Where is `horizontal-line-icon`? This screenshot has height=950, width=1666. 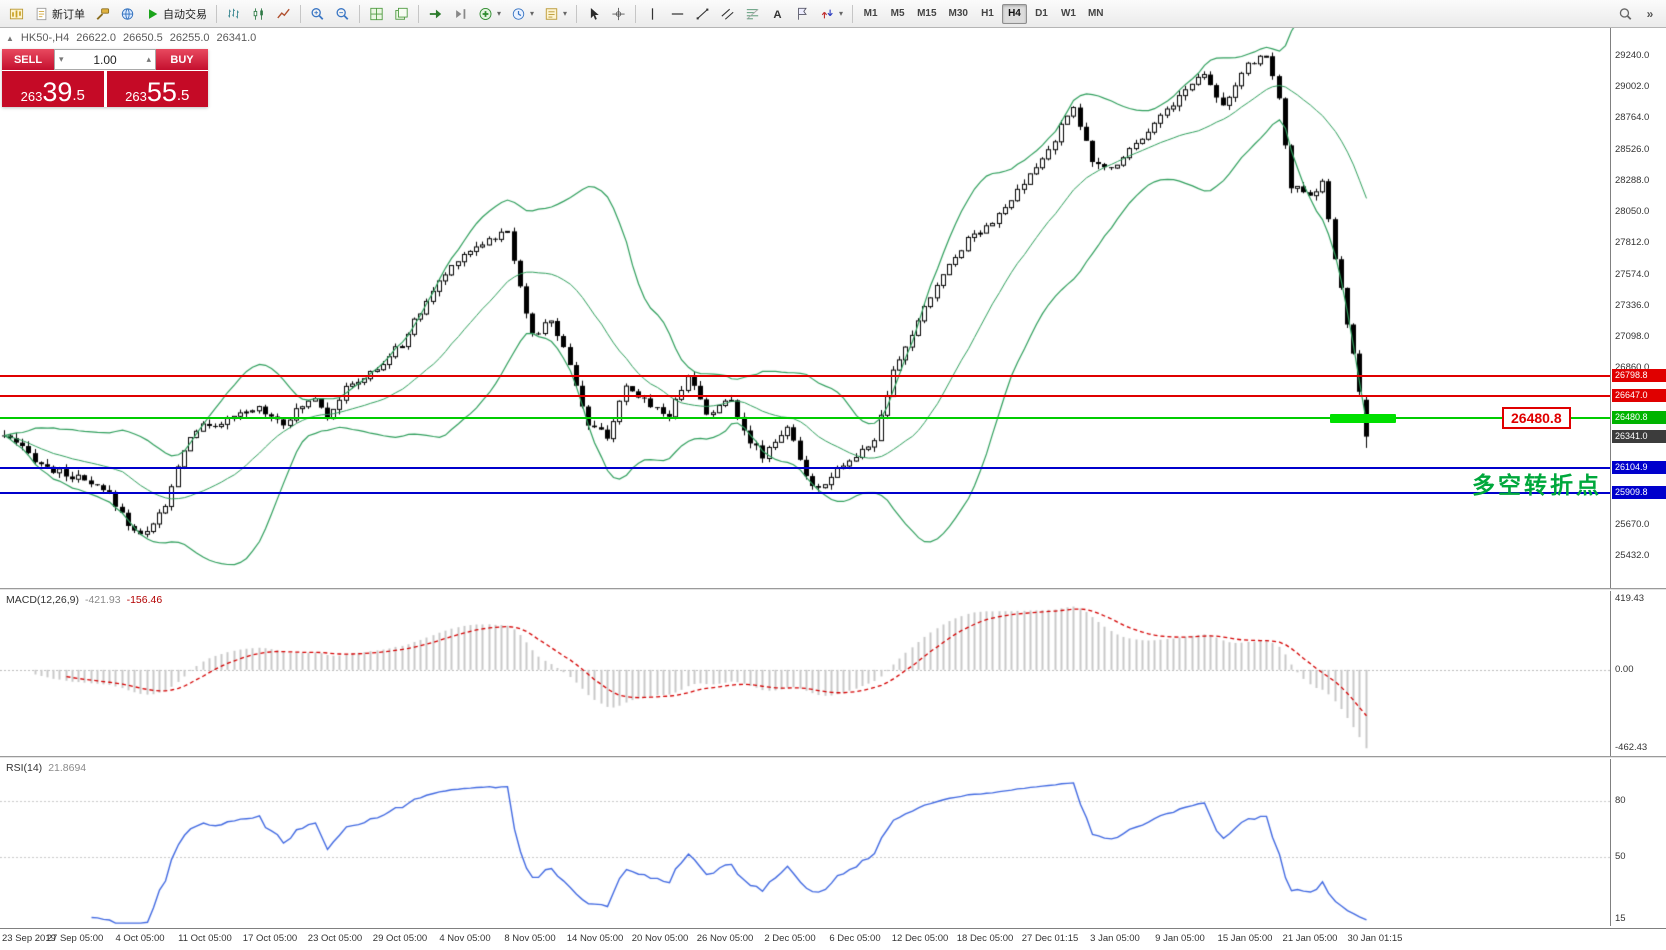 horizontal-line-icon is located at coordinates (677, 14).